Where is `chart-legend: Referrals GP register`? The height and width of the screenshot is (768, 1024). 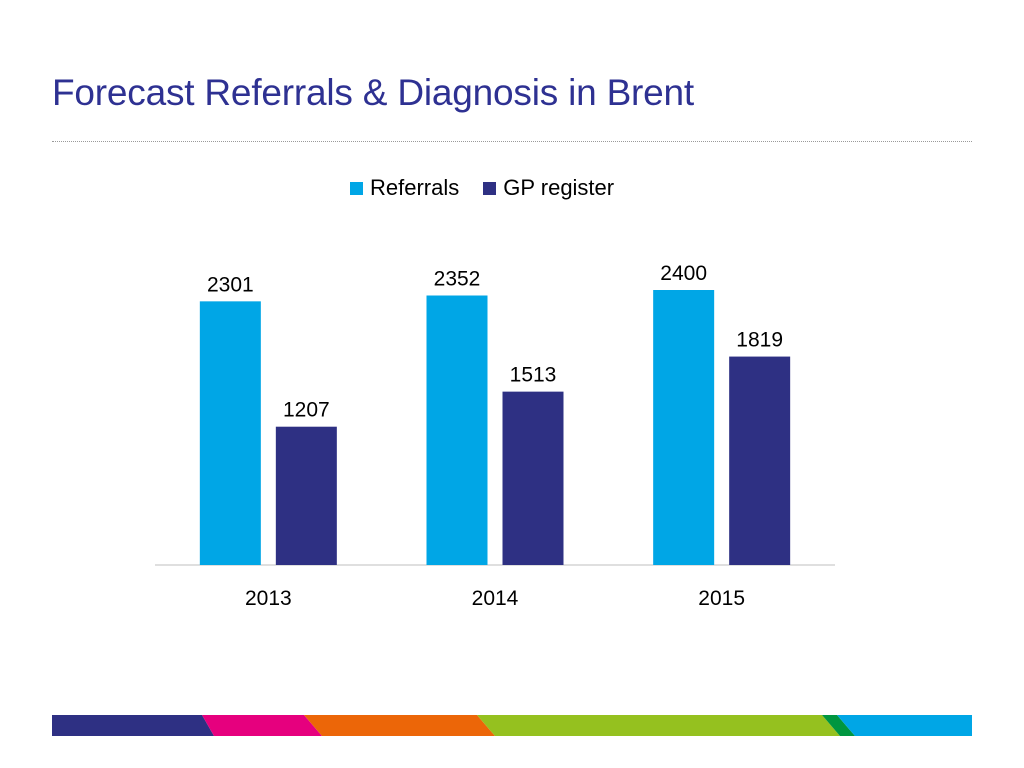
chart-legend: Referrals GP register is located at coordinates (494, 188).